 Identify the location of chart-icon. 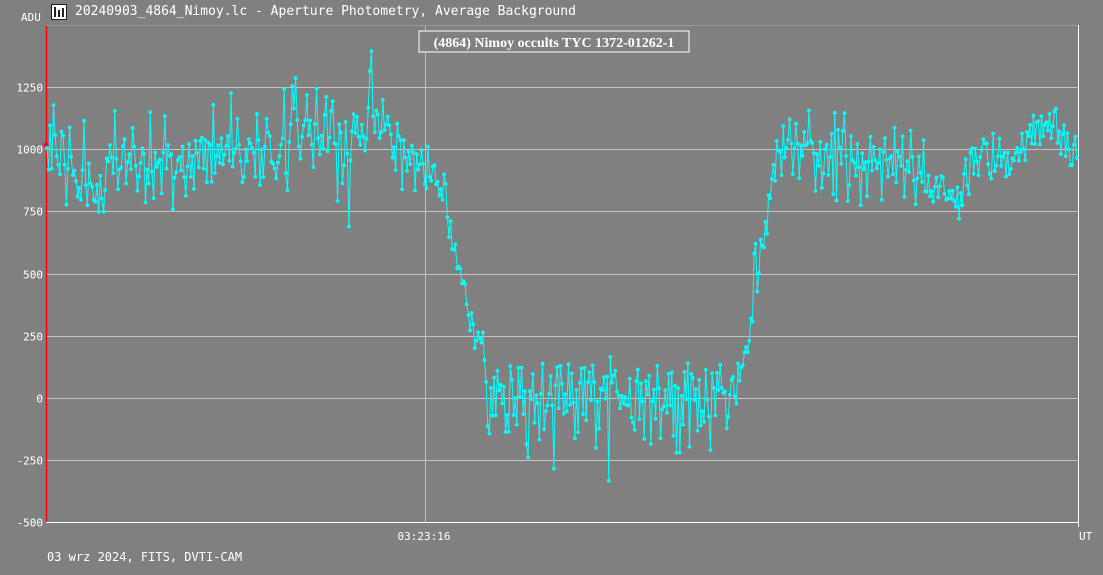
(59, 12).